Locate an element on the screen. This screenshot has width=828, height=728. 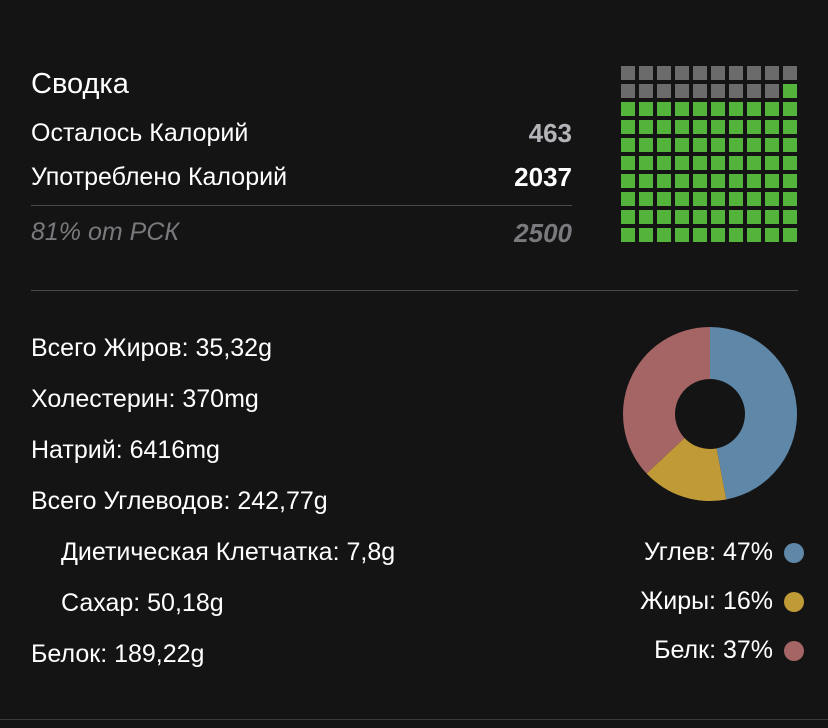
macros-donut-chart is located at coordinates (710, 414).